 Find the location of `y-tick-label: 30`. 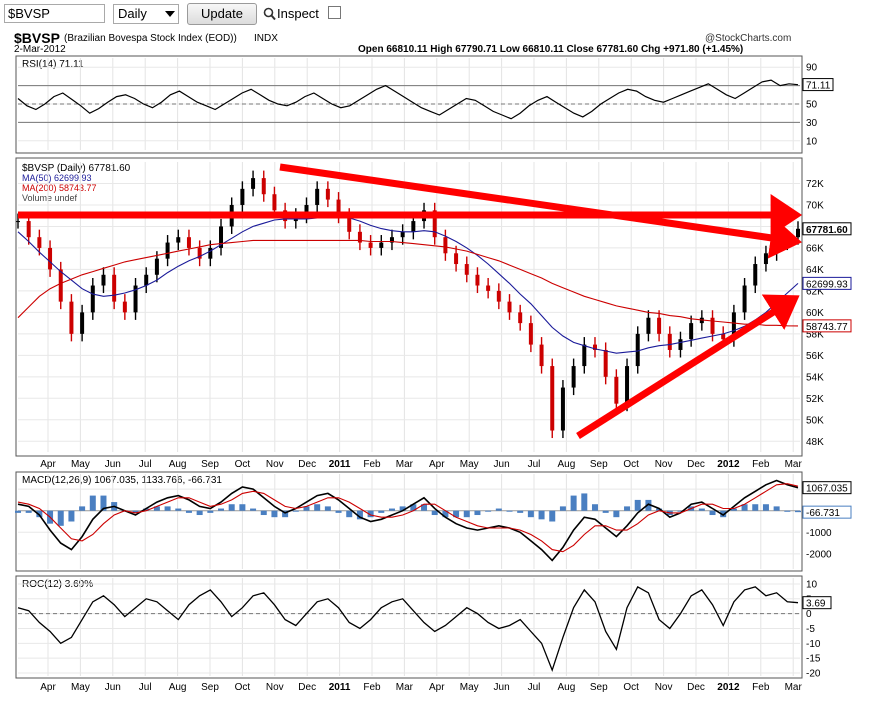

y-tick-label: 30 is located at coordinates (812, 123).